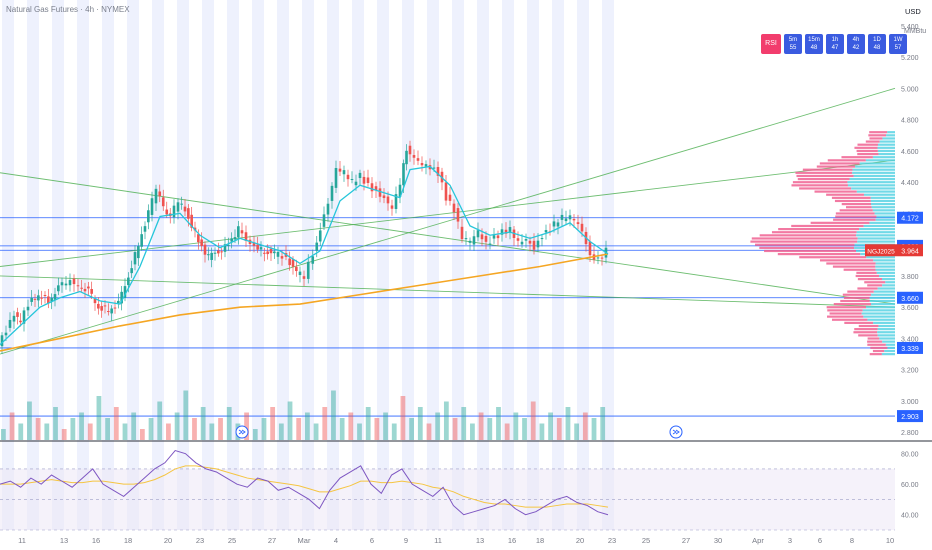 The height and width of the screenshot is (550, 932). I want to click on price-axis-tick: 3.400, so click(910, 339).